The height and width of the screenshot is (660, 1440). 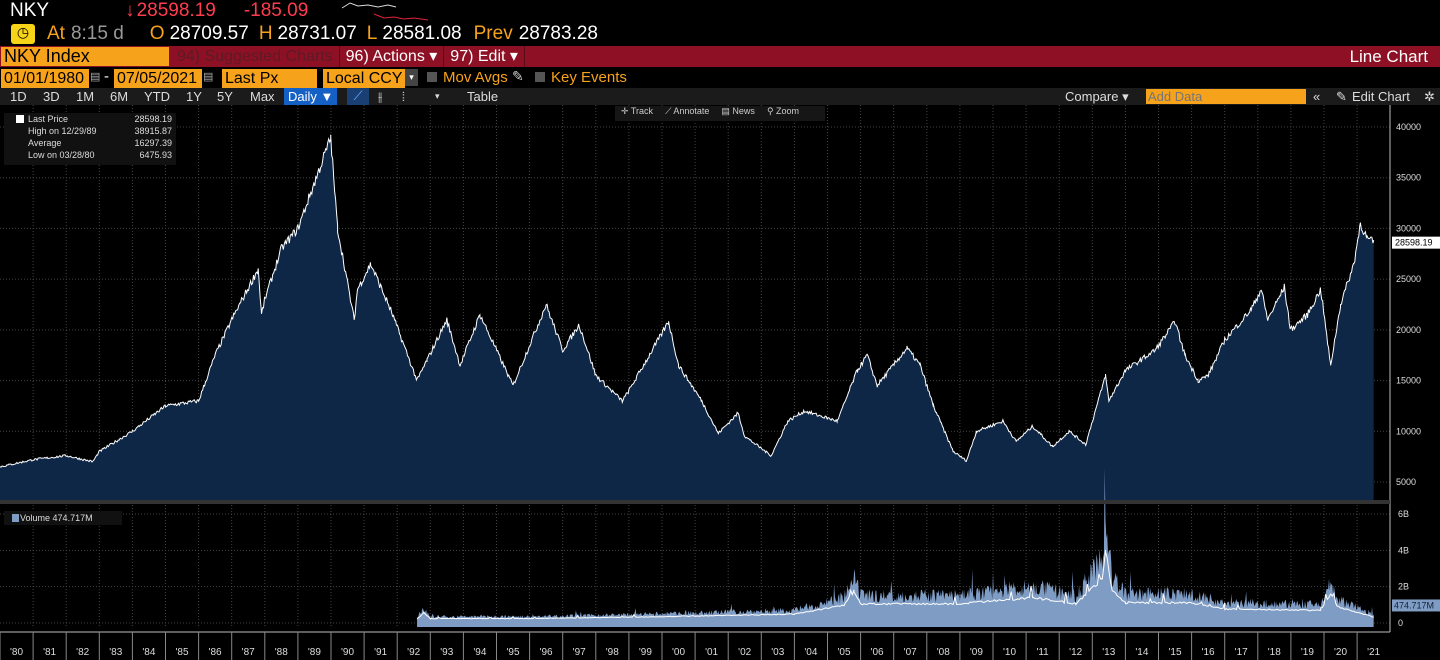 What do you see at coordinates (153, 143) in the screenshot?
I see `legend-value: 16297.39` at bounding box center [153, 143].